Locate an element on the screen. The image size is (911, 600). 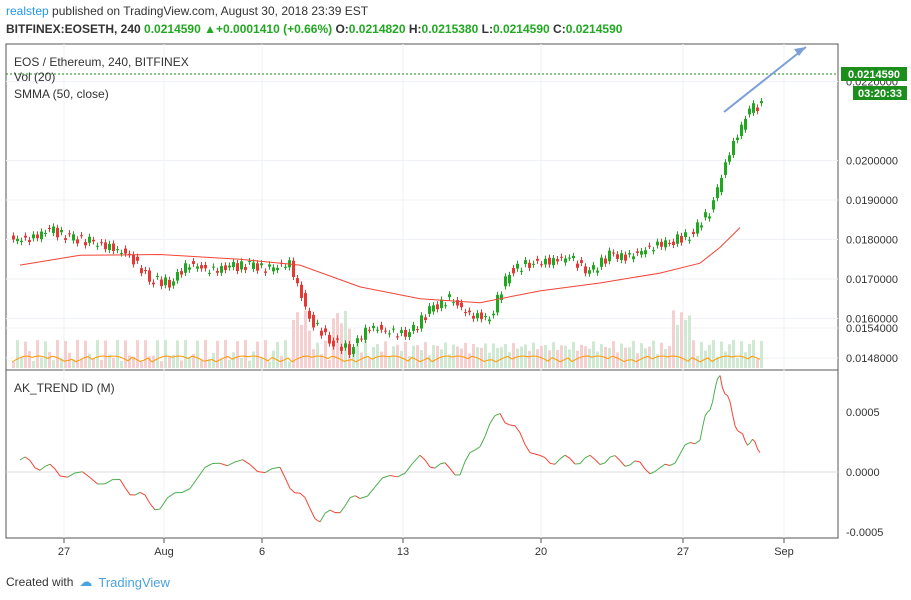
author-link: realstep is located at coordinates (27, 11).